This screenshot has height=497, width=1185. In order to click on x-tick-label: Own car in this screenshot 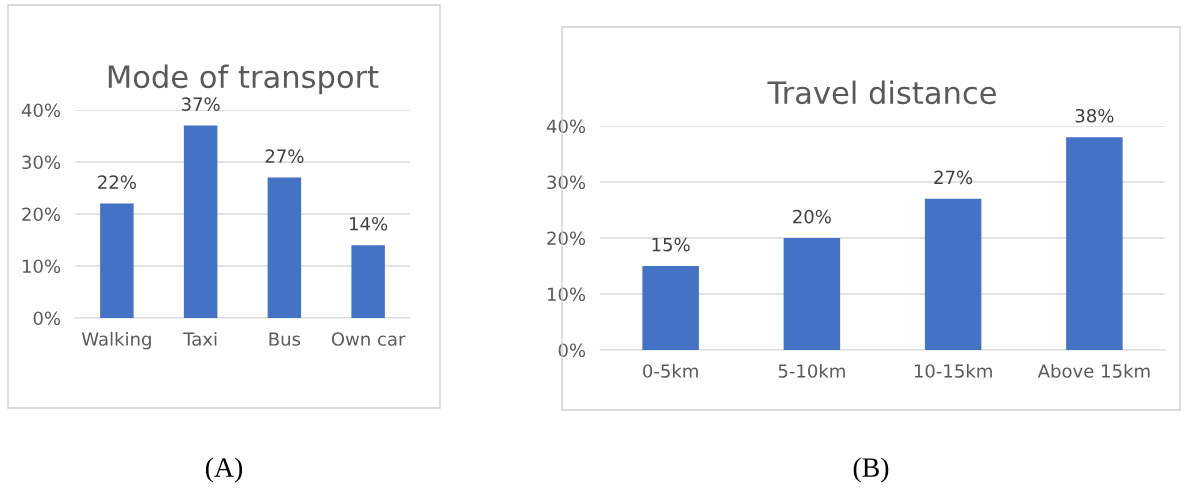, I will do `click(368, 339)`.